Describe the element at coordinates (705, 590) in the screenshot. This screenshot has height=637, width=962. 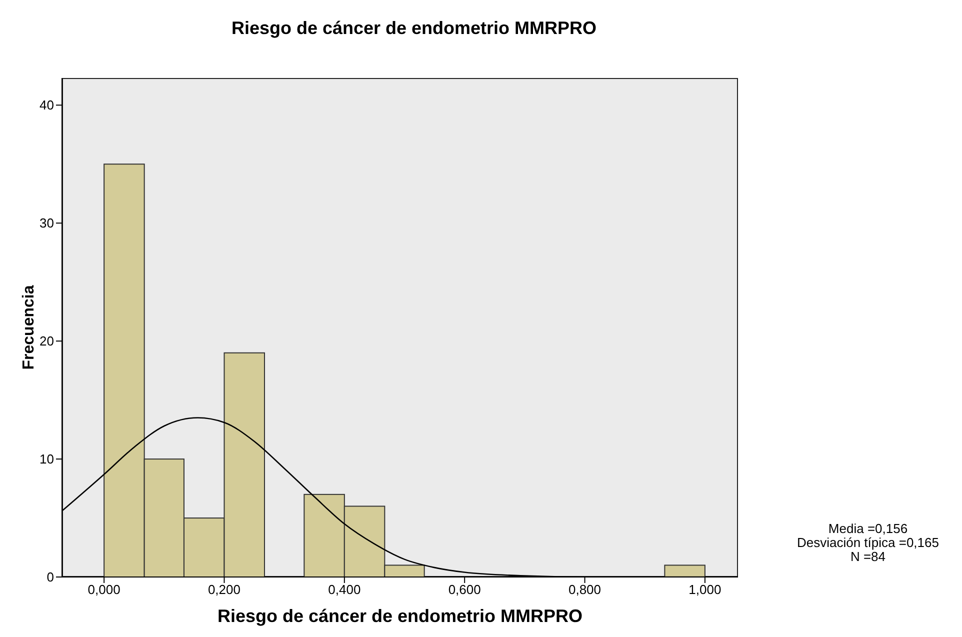
I see `x-tick-label: 1,000` at that location.